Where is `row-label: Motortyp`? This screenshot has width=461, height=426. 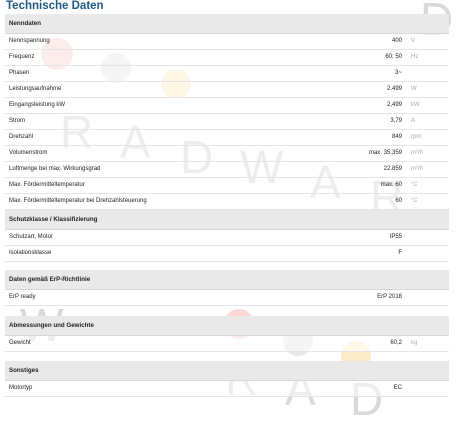 row-label: Motortyp is located at coordinates (21, 388).